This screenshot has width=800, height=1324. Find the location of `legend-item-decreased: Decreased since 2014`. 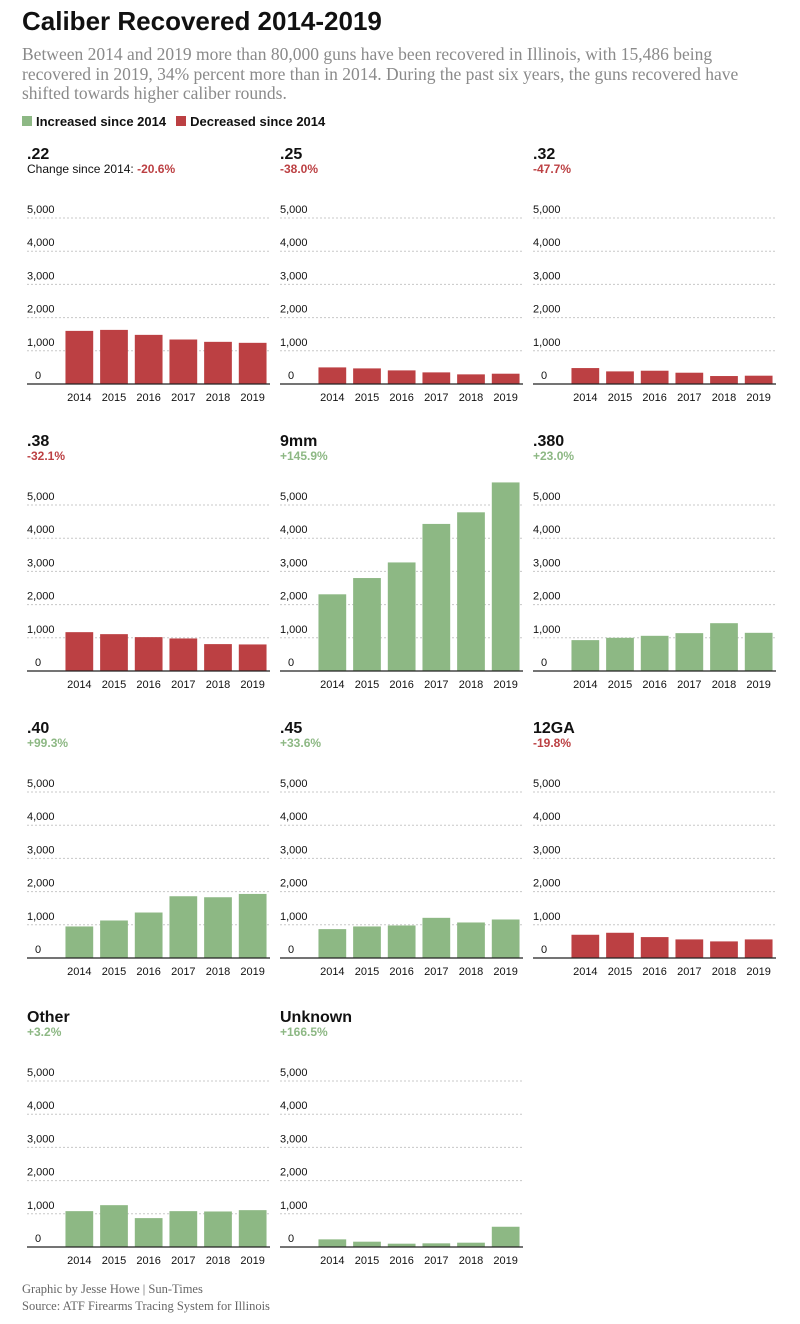

legend-item-decreased: Decreased since 2014 is located at coordinates (250, 121).